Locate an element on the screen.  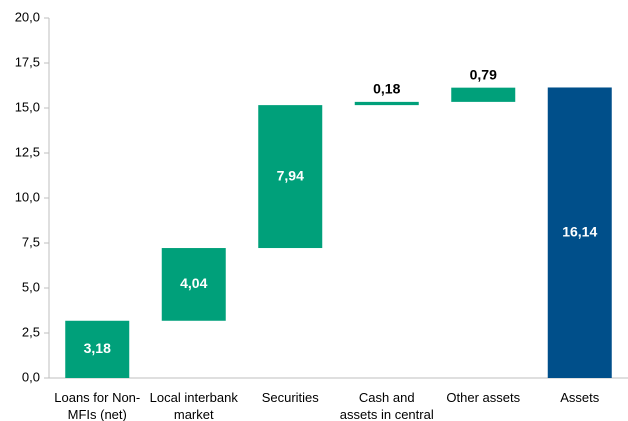
data-label: 3,18 is located at coordinates (97, 348).